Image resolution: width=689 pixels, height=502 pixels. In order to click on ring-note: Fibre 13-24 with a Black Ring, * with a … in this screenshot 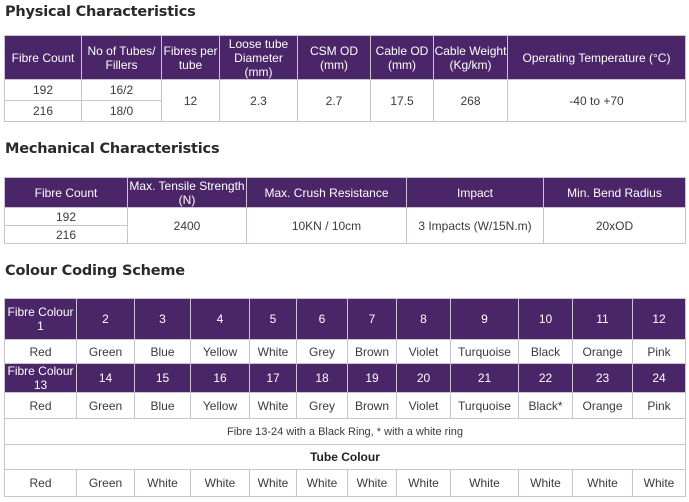, I will do `click(345, 431)`.